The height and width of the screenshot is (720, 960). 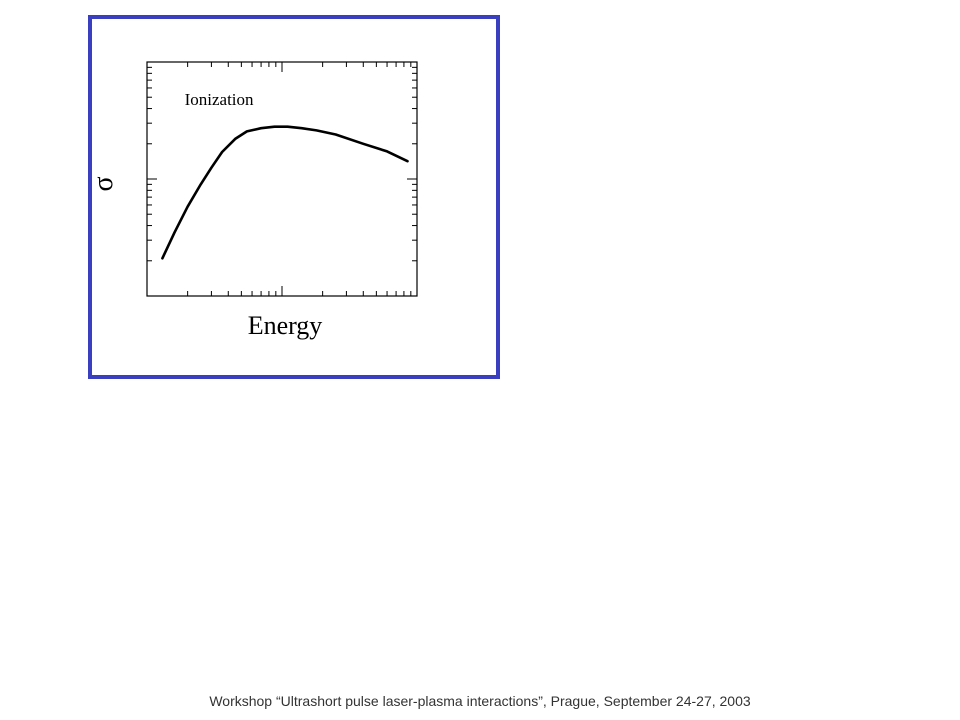 I want to click on annotation-ionization: Ionization, so click(x=219, y=99).